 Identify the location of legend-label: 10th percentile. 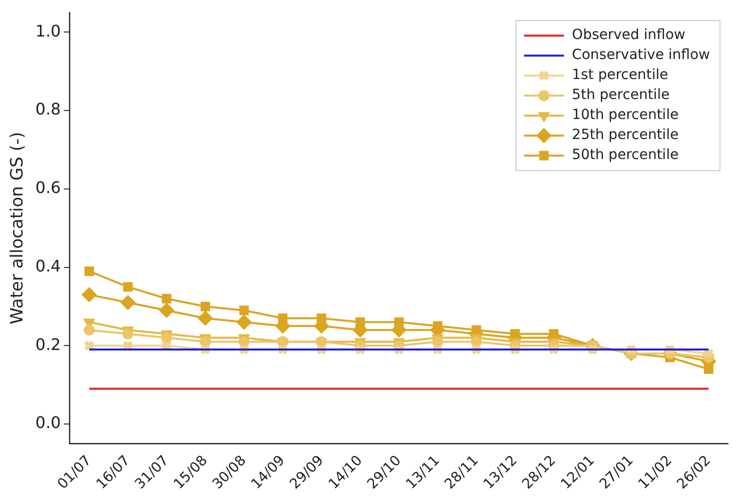
(625, 115).